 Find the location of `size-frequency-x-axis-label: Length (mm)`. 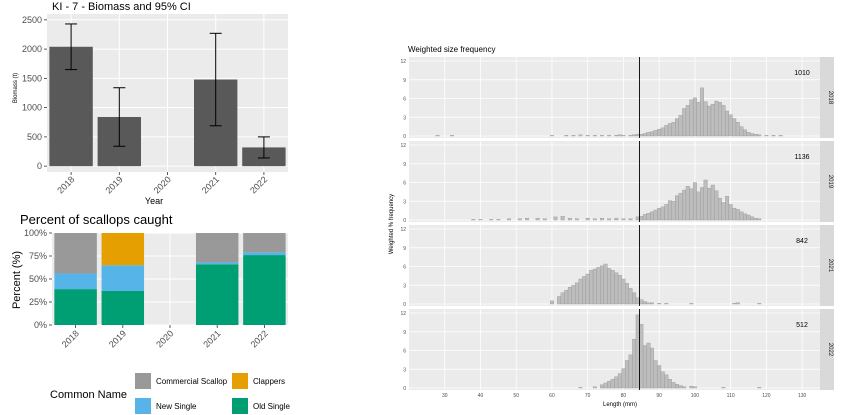

size-frequency-x-axis-label: Length (mm) is located at coordinates (620, 405).